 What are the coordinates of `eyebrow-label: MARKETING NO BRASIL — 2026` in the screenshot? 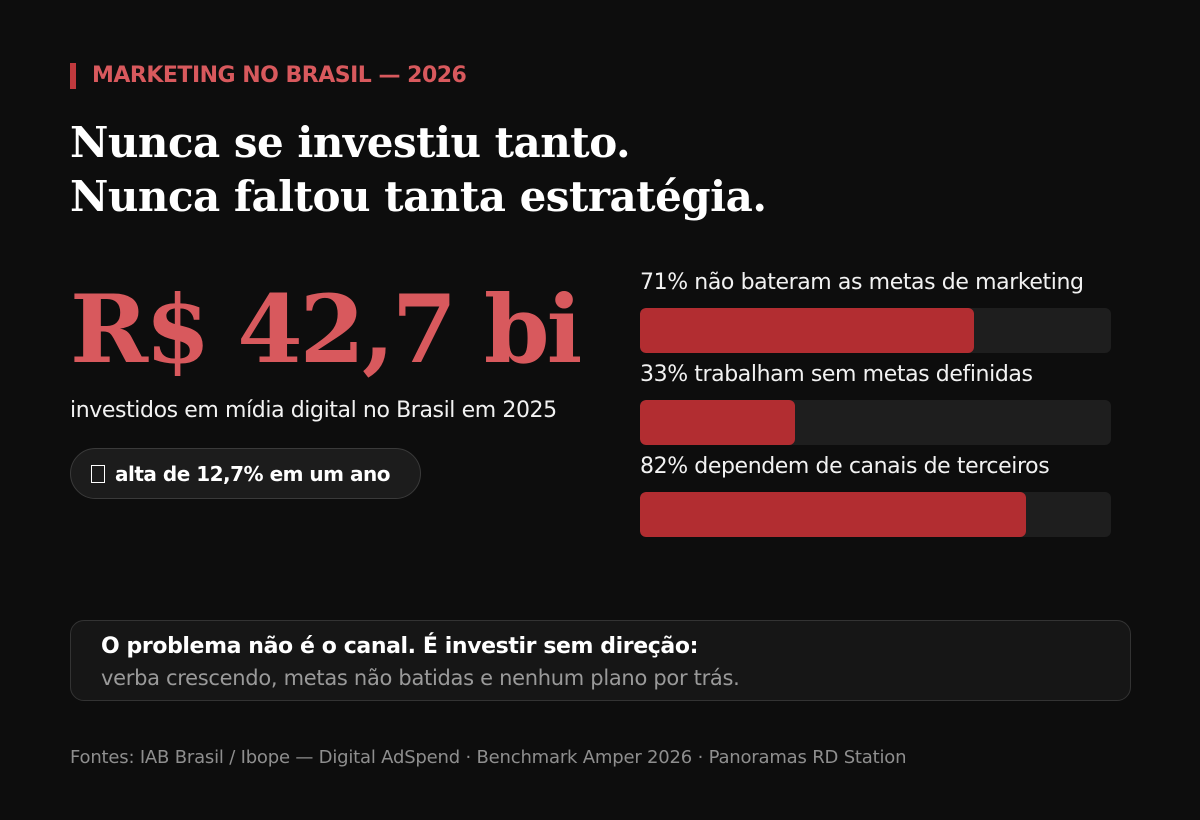 It's located at (279, 75).